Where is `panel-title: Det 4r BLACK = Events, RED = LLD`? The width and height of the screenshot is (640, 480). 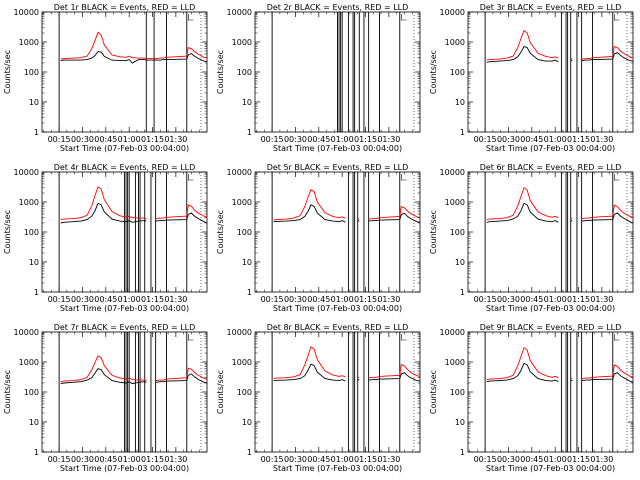
panel-title: Det 4r BLACK = Events, RED = LLD is located at coordinates (125, 167).